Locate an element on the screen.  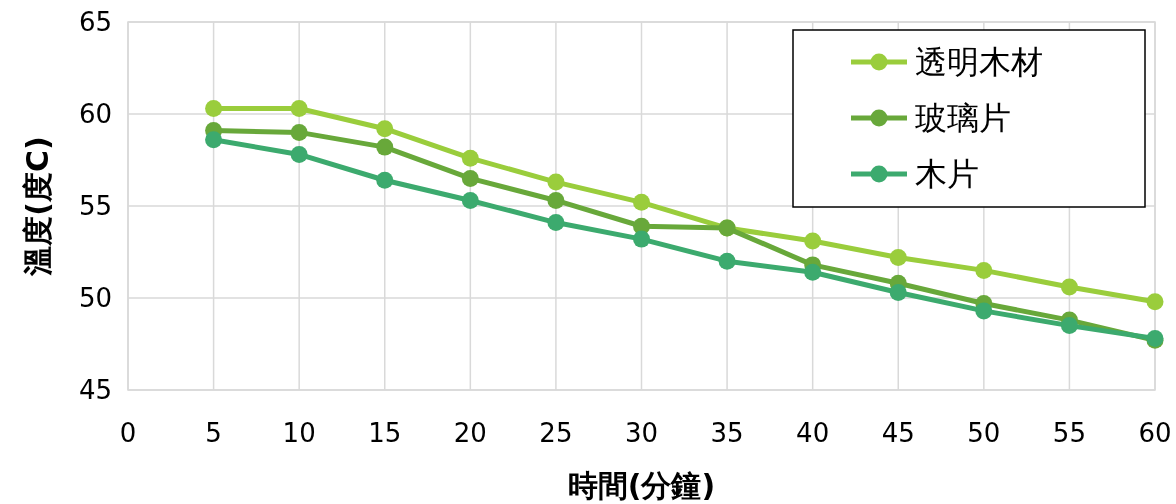
x-tick-label: 30 is located at coordinates (641, 433).